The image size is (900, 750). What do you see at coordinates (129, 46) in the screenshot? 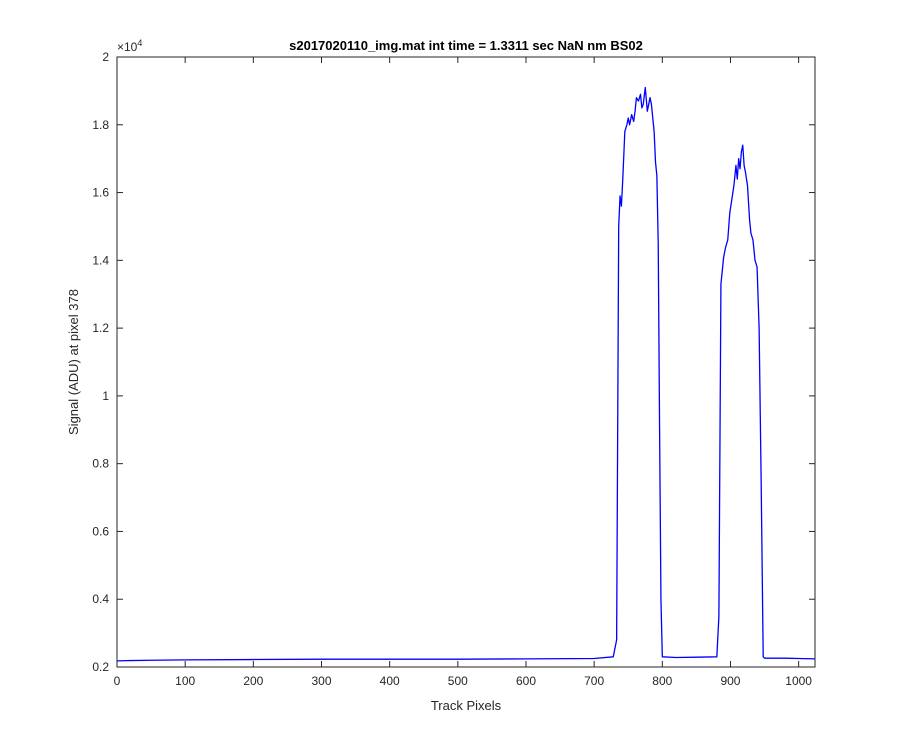
I see `y-multiplier: ×10⁴` at bounding box center [129, 46].